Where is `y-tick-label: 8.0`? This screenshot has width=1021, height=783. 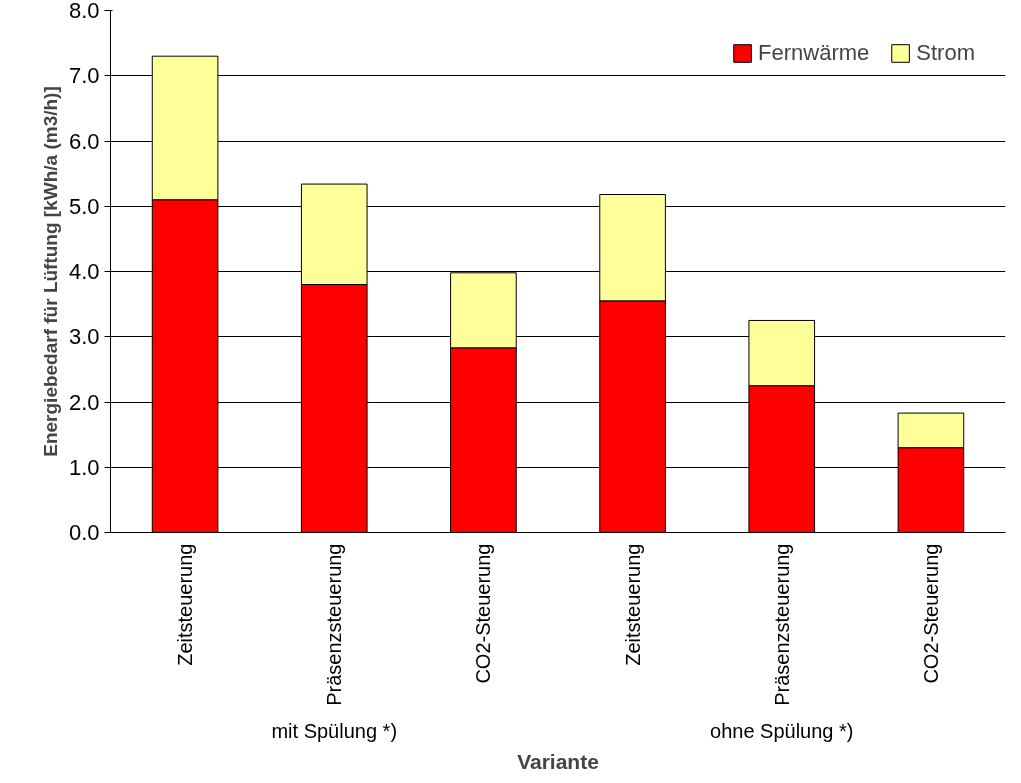
y-tick-label: 8.0 is located at coordinates (84, 11).